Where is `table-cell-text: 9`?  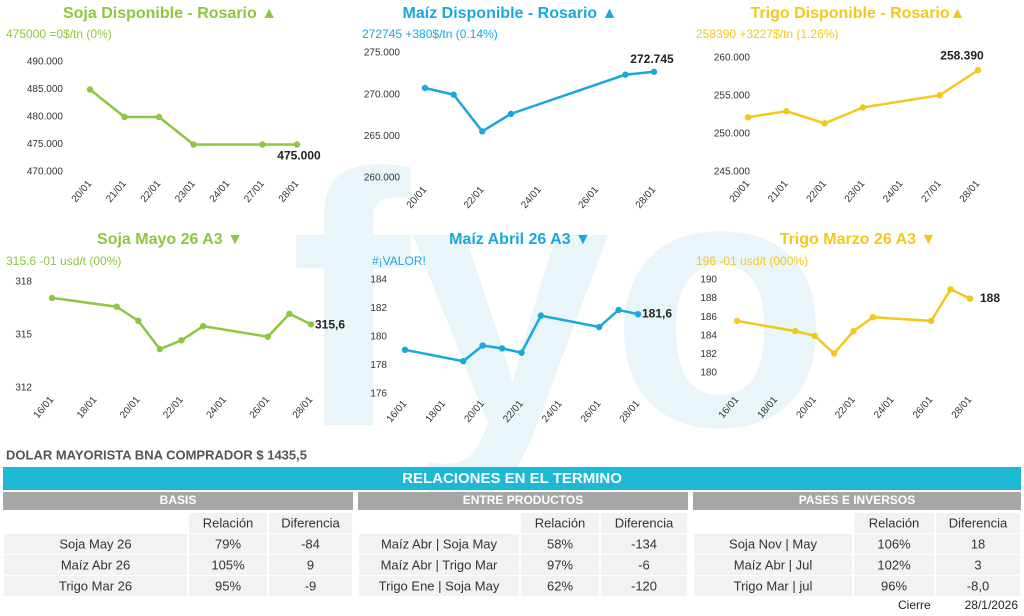 table-cell-text: 9 is located at coordinates (310, 564).